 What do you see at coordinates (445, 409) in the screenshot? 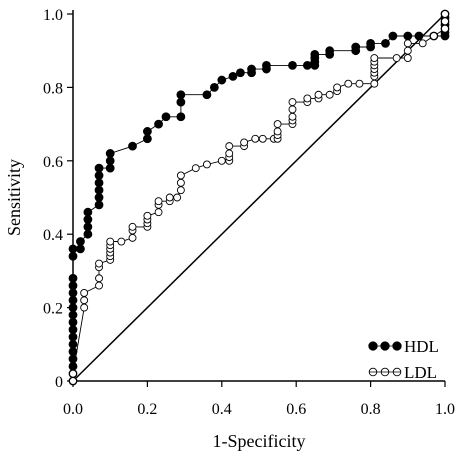
I see `x-tick-label: 1.0` at bounding box center [445, 409].